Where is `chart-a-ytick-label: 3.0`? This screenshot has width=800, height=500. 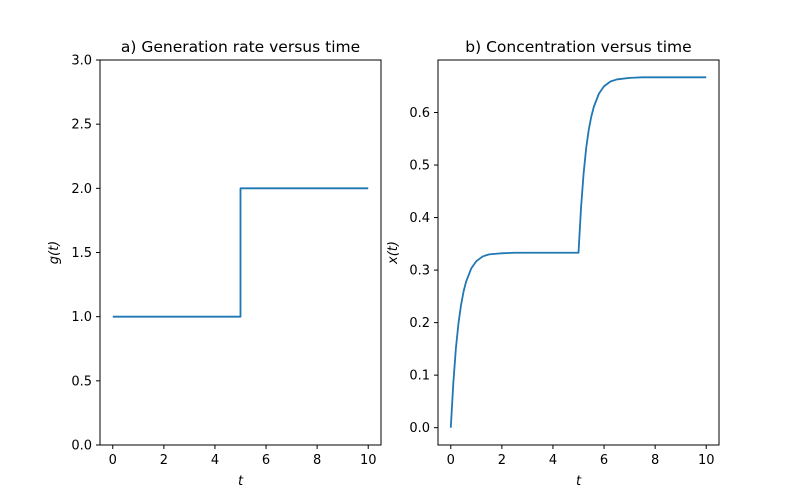
chart-a-ytick-label: 3.0 is located at coordinates (81, 61).